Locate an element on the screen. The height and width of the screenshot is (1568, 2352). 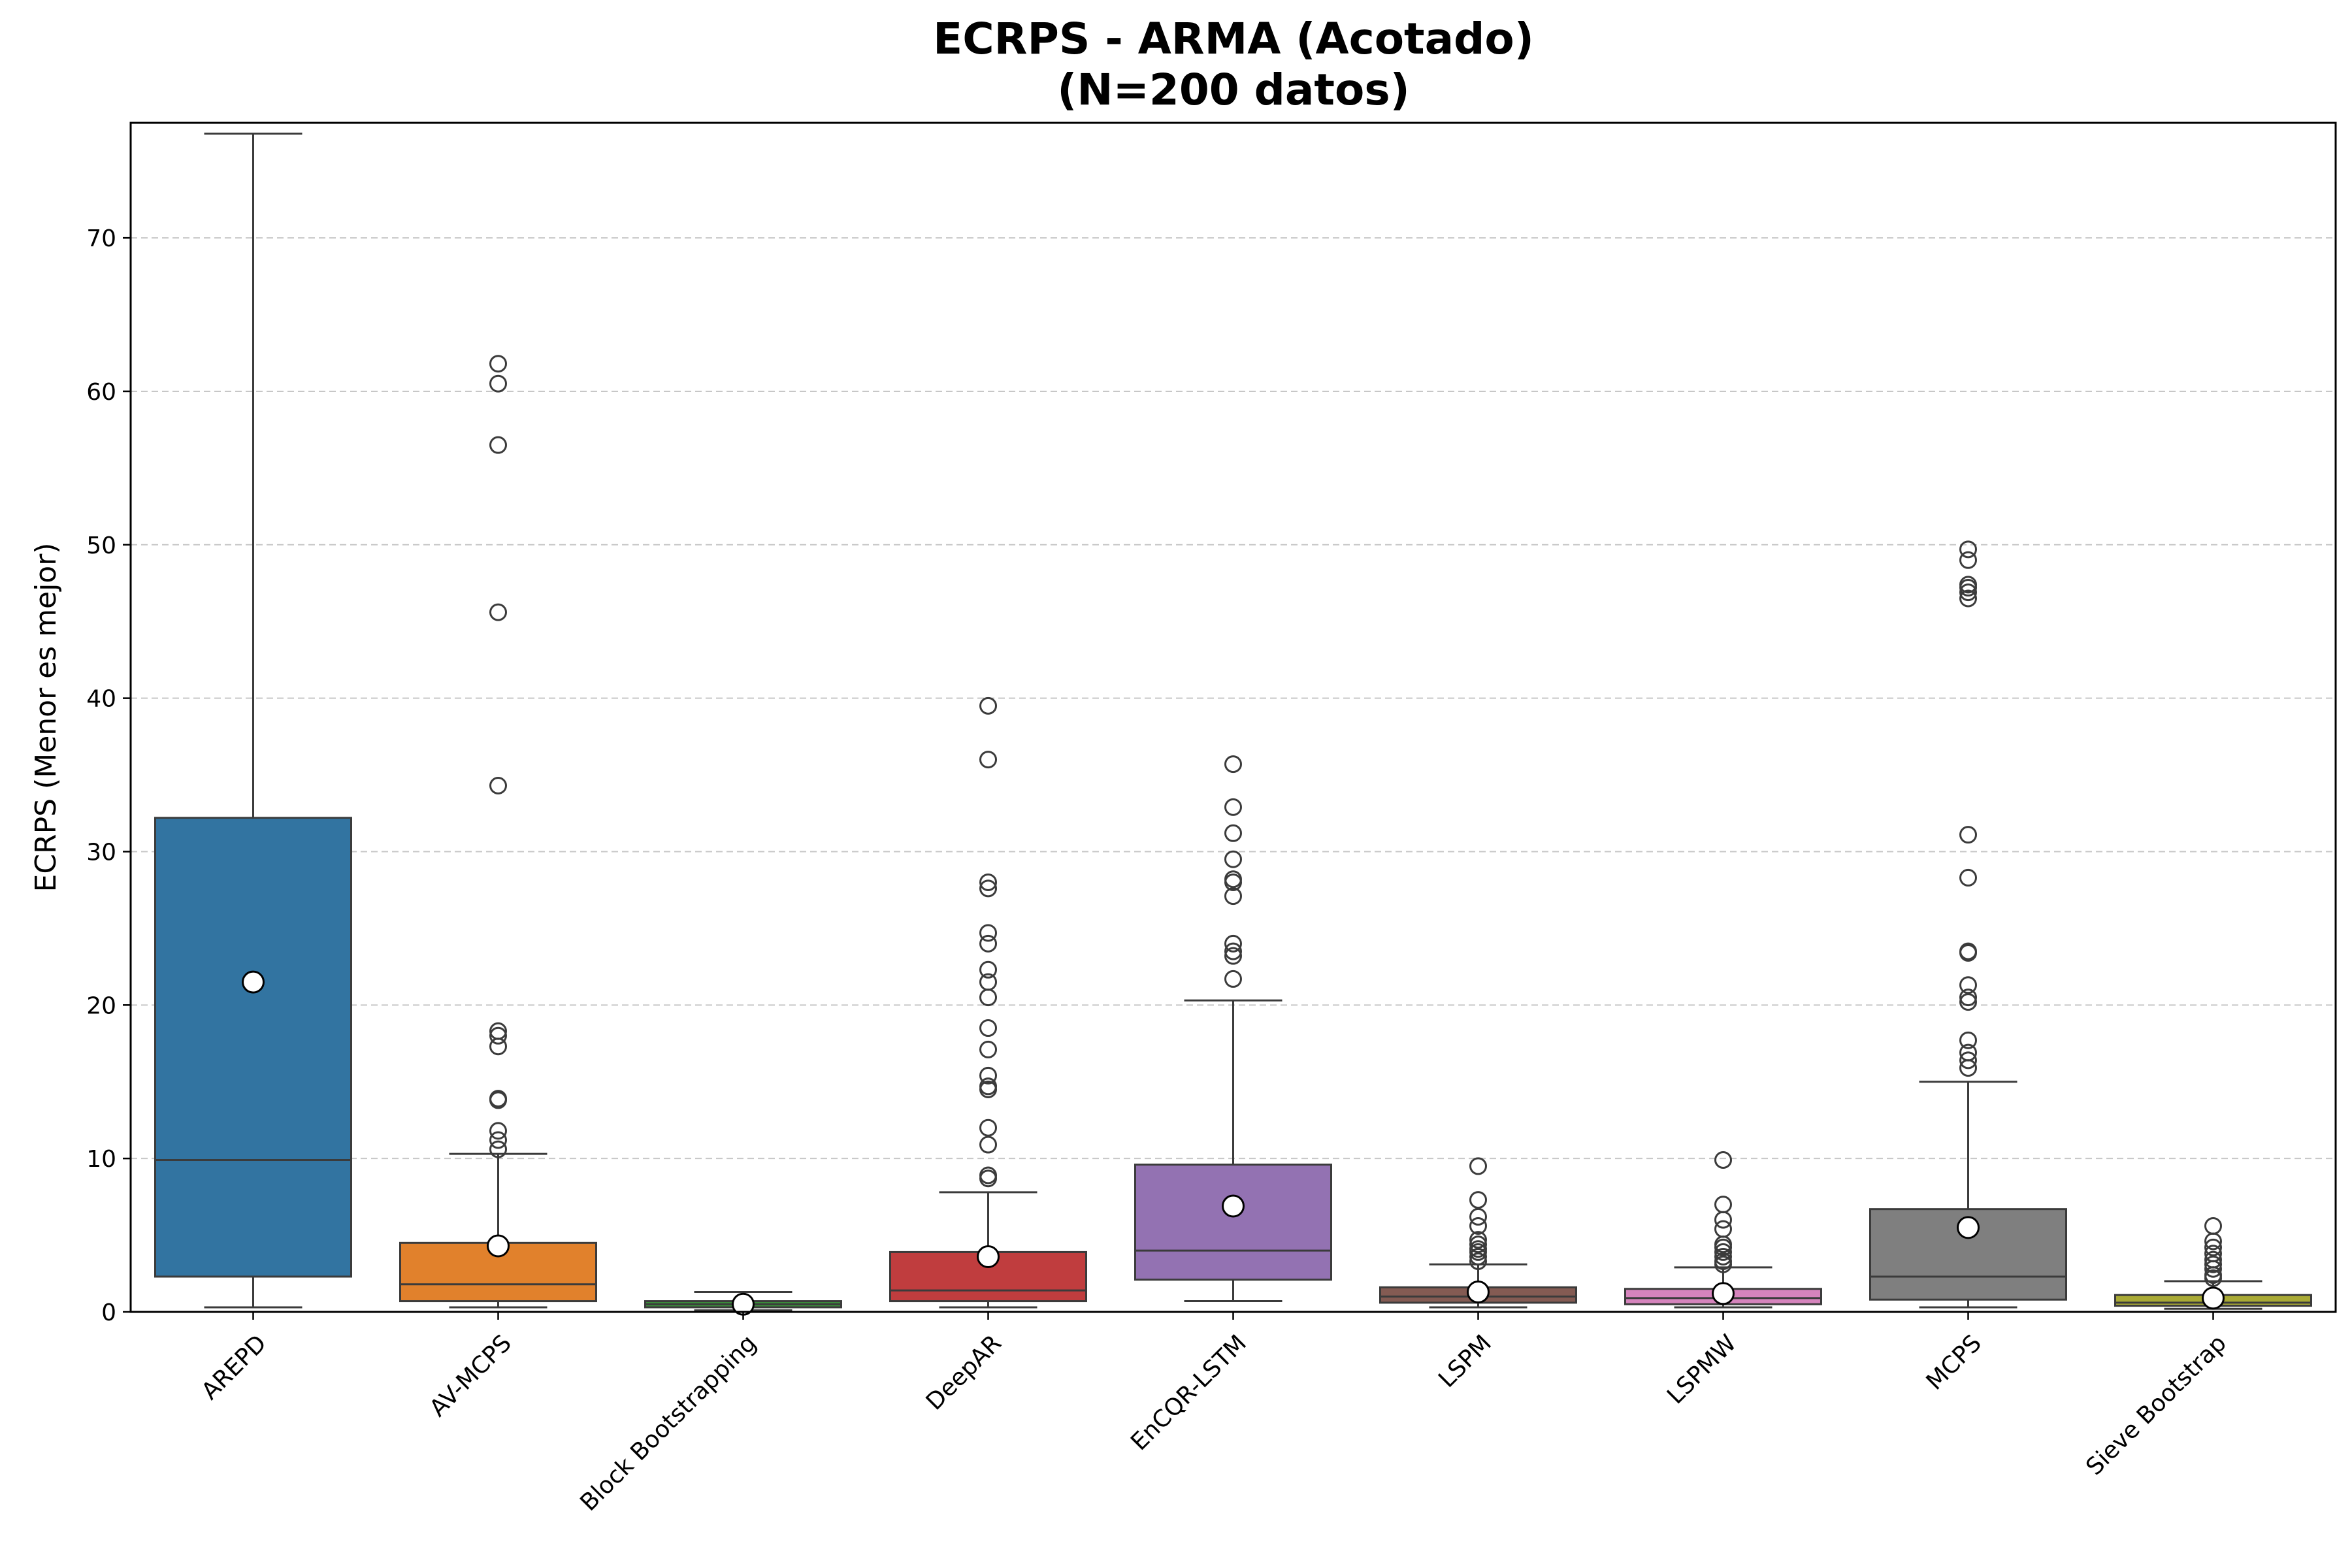
x-tick-label: EnCQR-LSTM is located at coordinates (1189, 1393).